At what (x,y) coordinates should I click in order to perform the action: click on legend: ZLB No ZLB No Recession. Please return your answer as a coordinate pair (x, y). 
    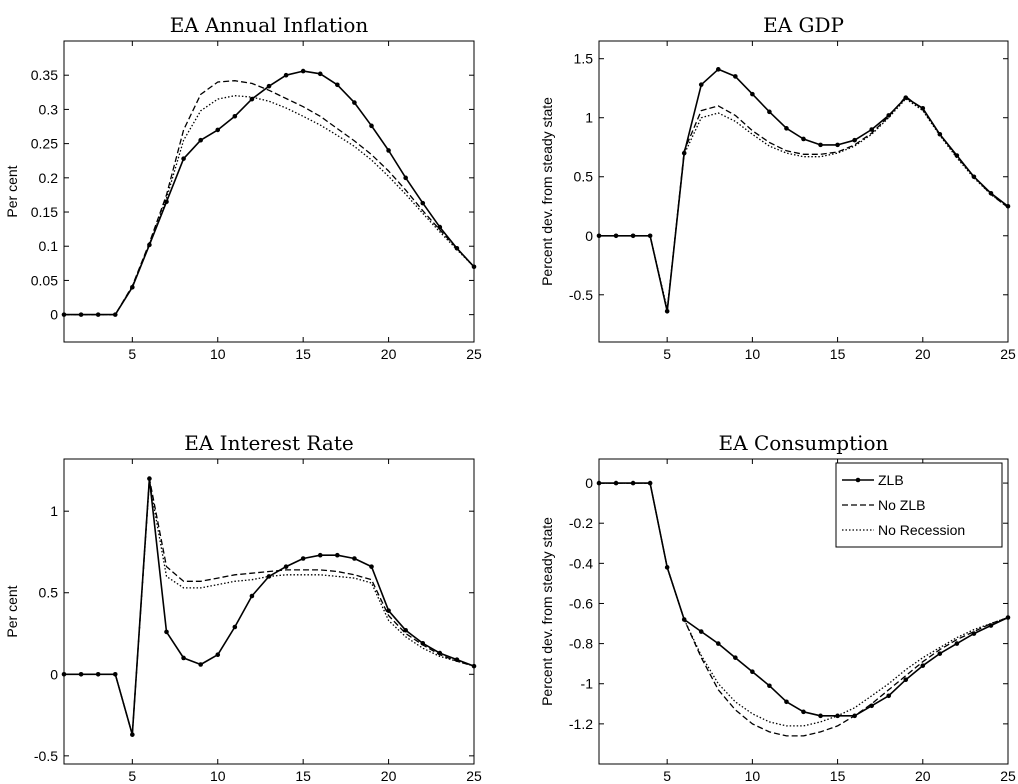
    Looking at the image, I should click on (919, 505).